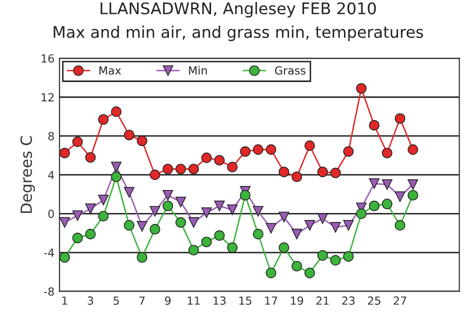 This screenshot has width=476, height=315. What do you see at coordinates (348, 300) in the screenshot?
I see `x-tick-label: 23` at bounding box center [348, 300].